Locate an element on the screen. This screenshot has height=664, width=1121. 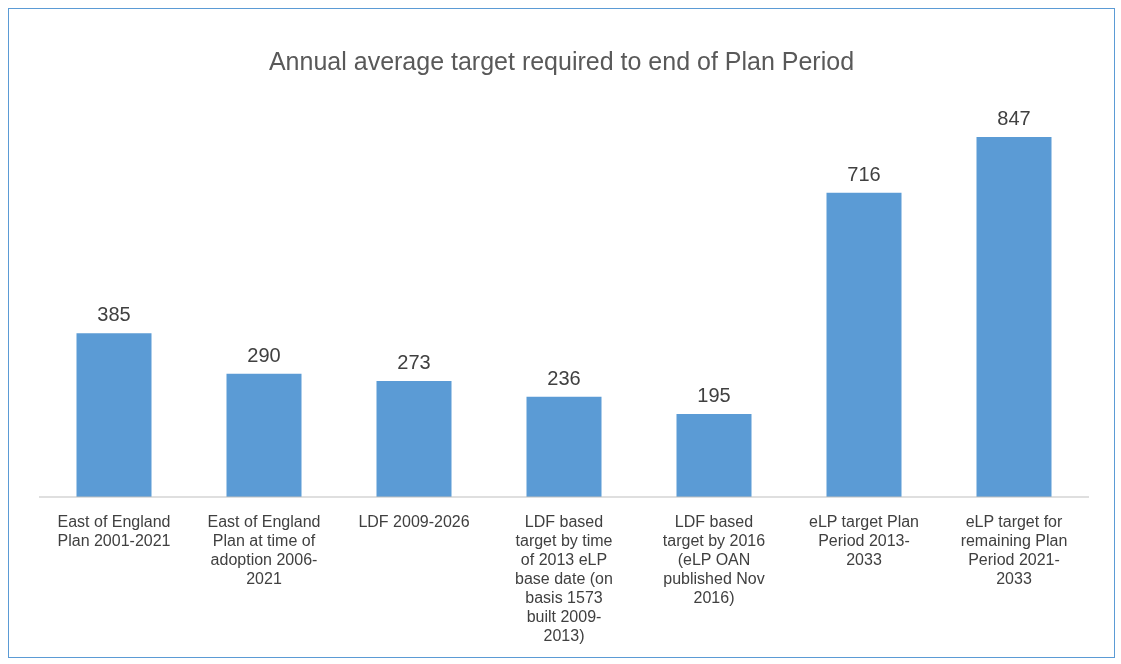
x-tick-label: East of England Plan at time of adoption 2006-2021 is located at coordinates (264, 550).